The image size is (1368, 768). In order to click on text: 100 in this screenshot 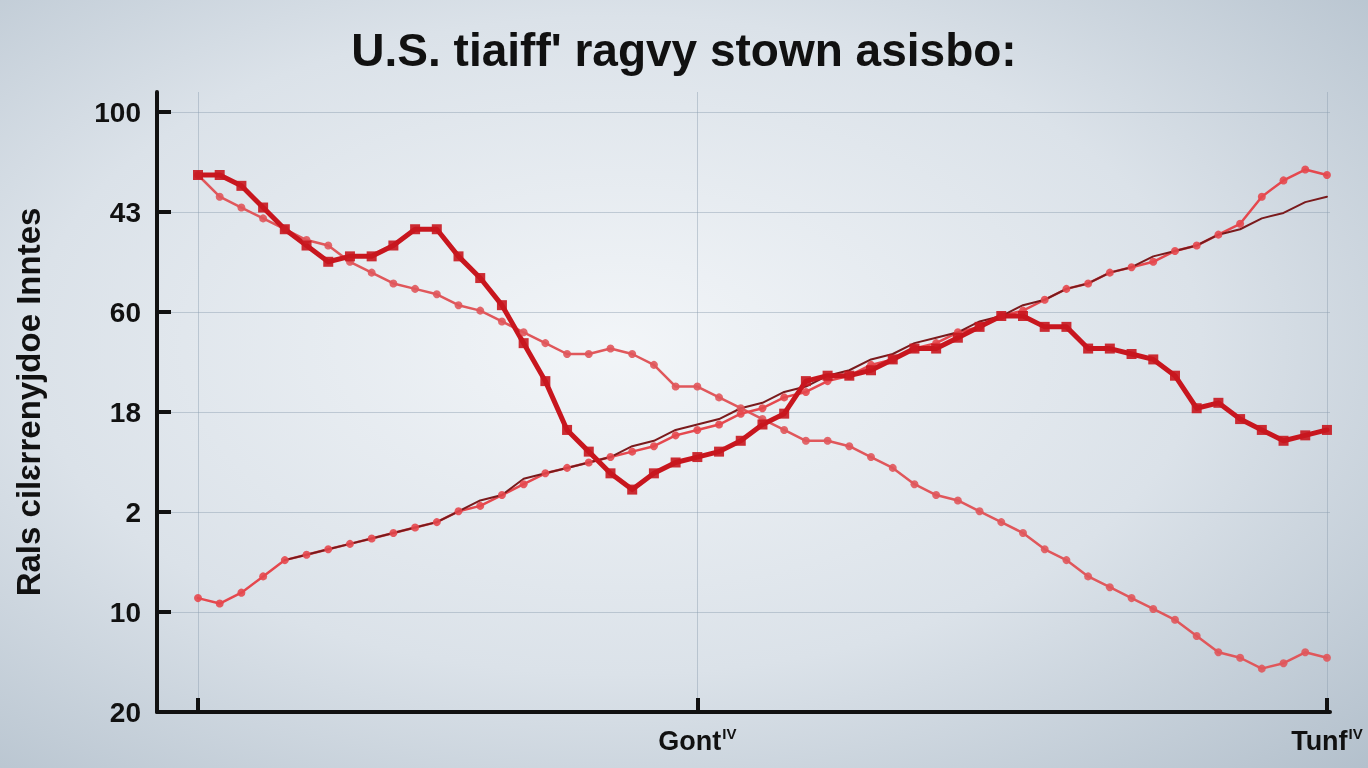, I will do `click(117, 112)`.